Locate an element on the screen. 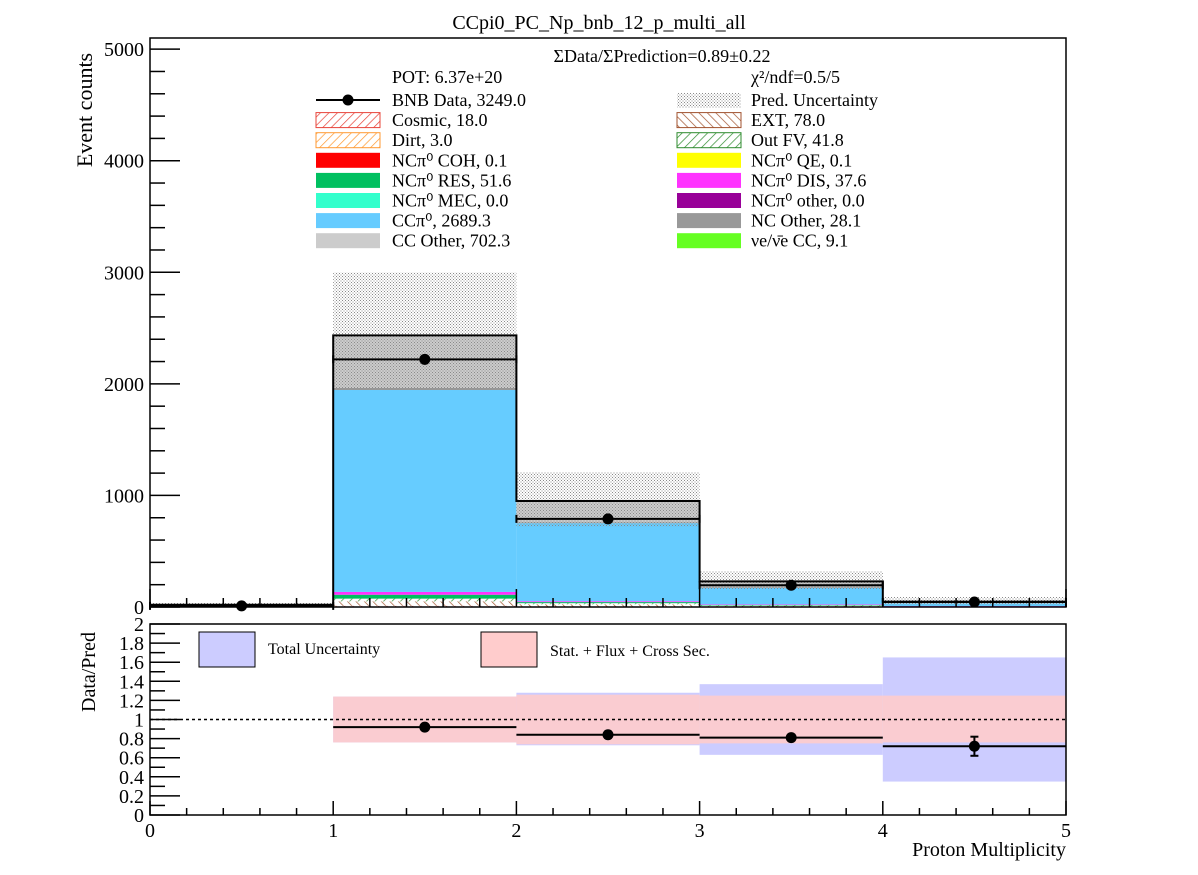 Image resolution: width=1198 pixels, height=875 pixels. legend-swatch-cc_pi0 is located at coordinates (348, 221).